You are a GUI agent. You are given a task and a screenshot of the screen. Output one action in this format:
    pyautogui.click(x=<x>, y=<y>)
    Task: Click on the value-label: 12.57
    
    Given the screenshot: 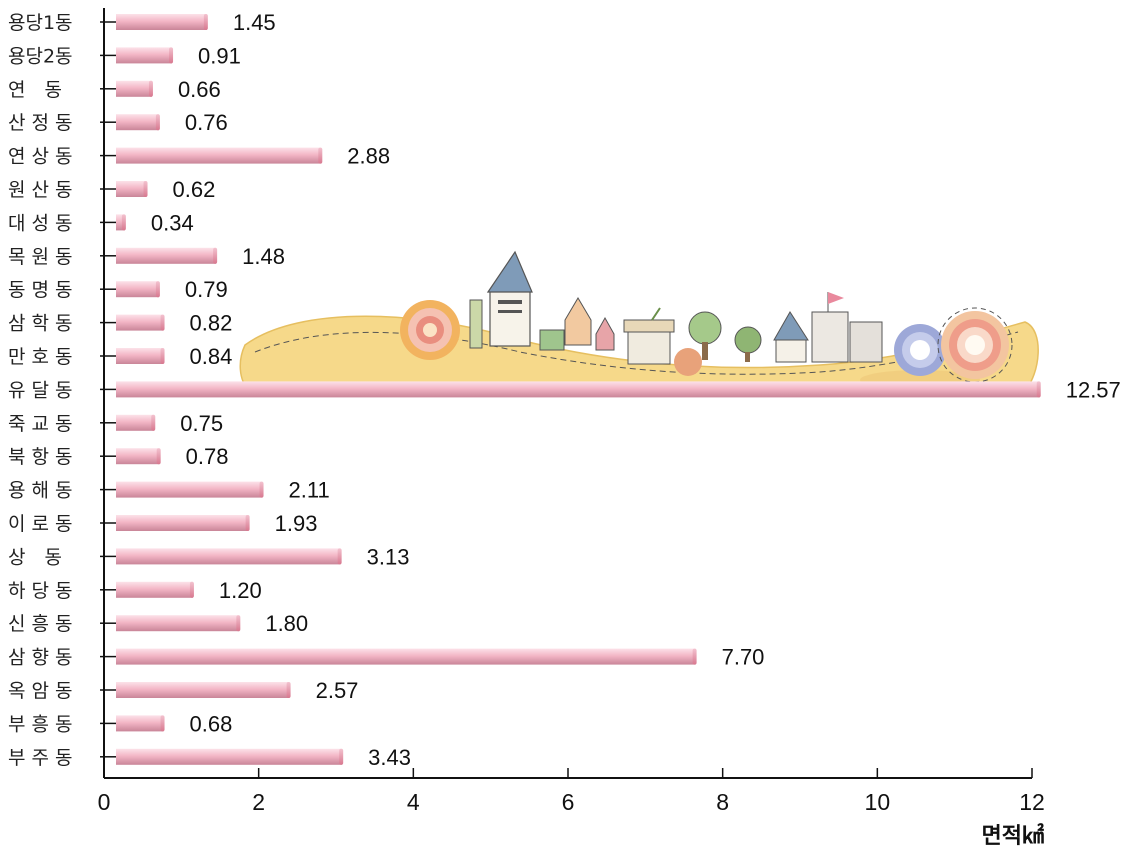 What is the action you would take?
    pyautogui.click(x=1093, y=389)
    